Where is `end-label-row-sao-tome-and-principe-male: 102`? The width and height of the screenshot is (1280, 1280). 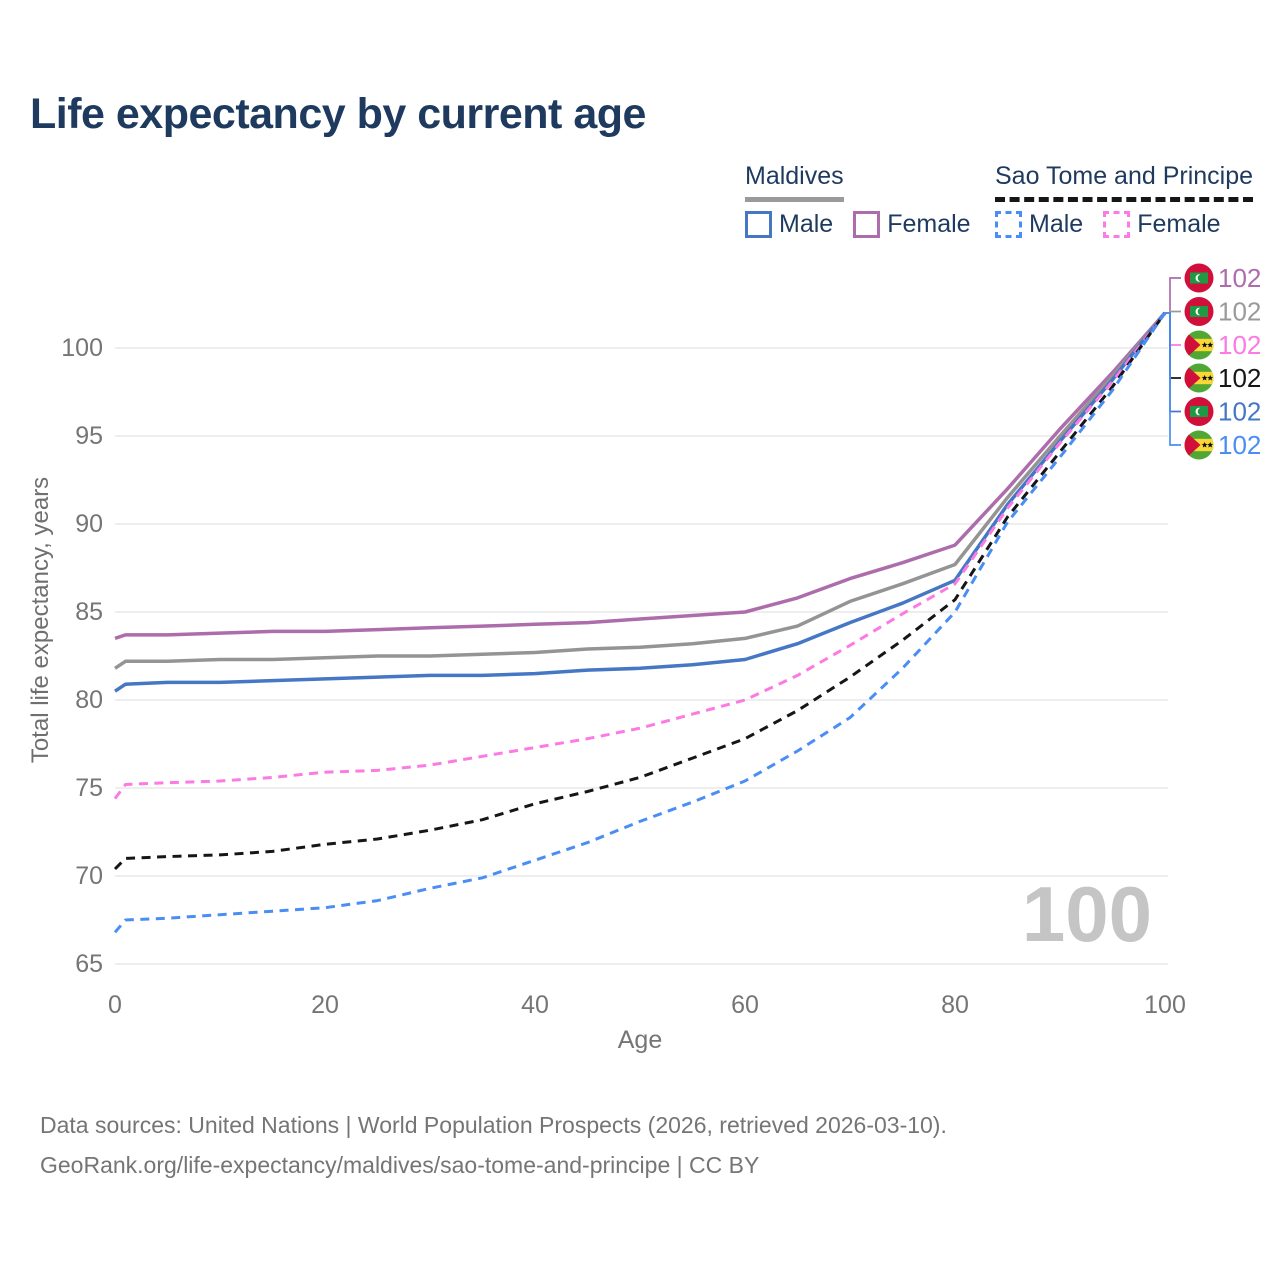 end-label-row-sao-tome-and-principe-male: 102 is located at coordinates (1222, 445).